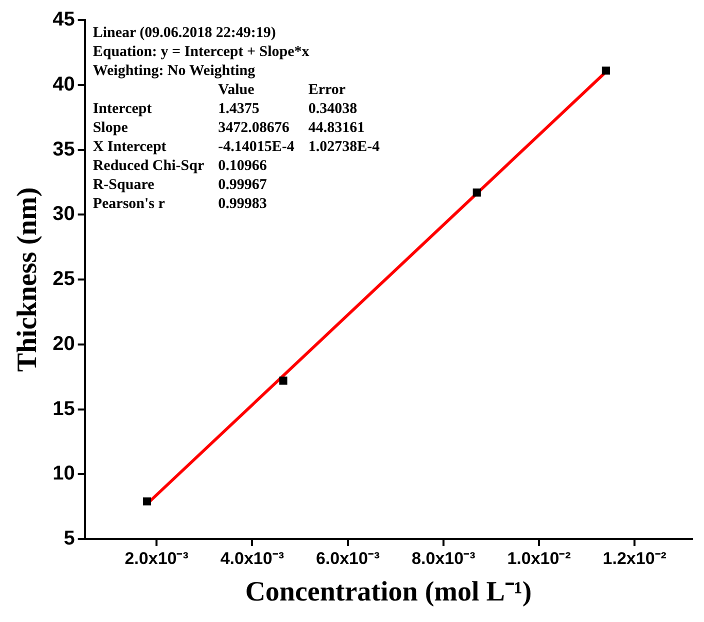 The image size is (704, 622). Describe the element at coordinates (348, 558) in the screenshot. I see `x-tick-label: 6.0x10⁻³` at that location.